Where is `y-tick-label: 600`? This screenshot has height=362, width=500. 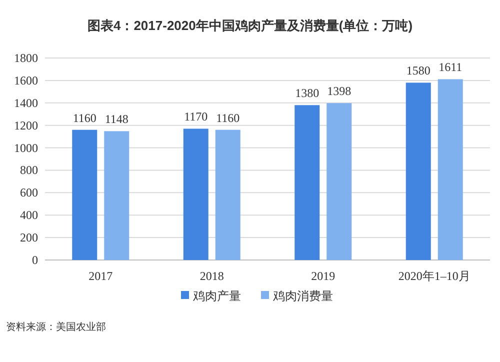
y-tick-label: 600 is located at coordinates (29, 193).